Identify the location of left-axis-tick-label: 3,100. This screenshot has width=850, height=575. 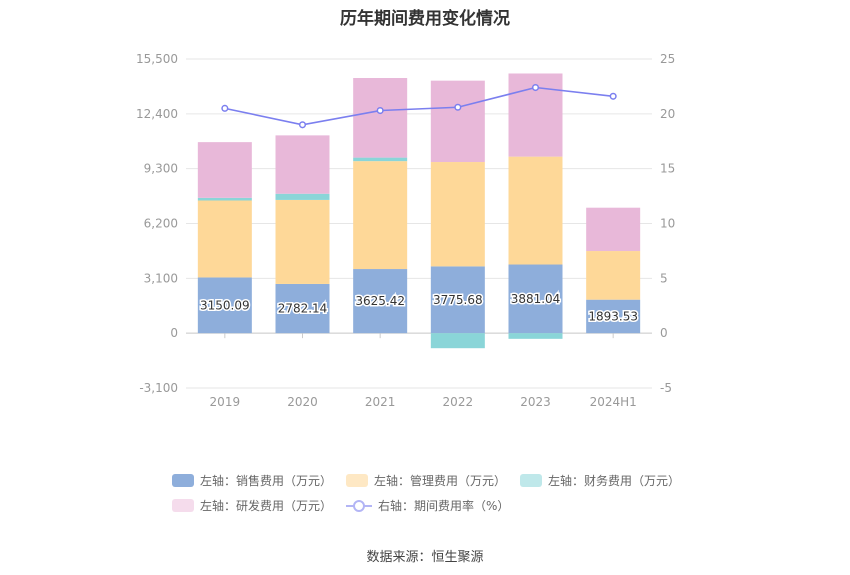
(161, 278).